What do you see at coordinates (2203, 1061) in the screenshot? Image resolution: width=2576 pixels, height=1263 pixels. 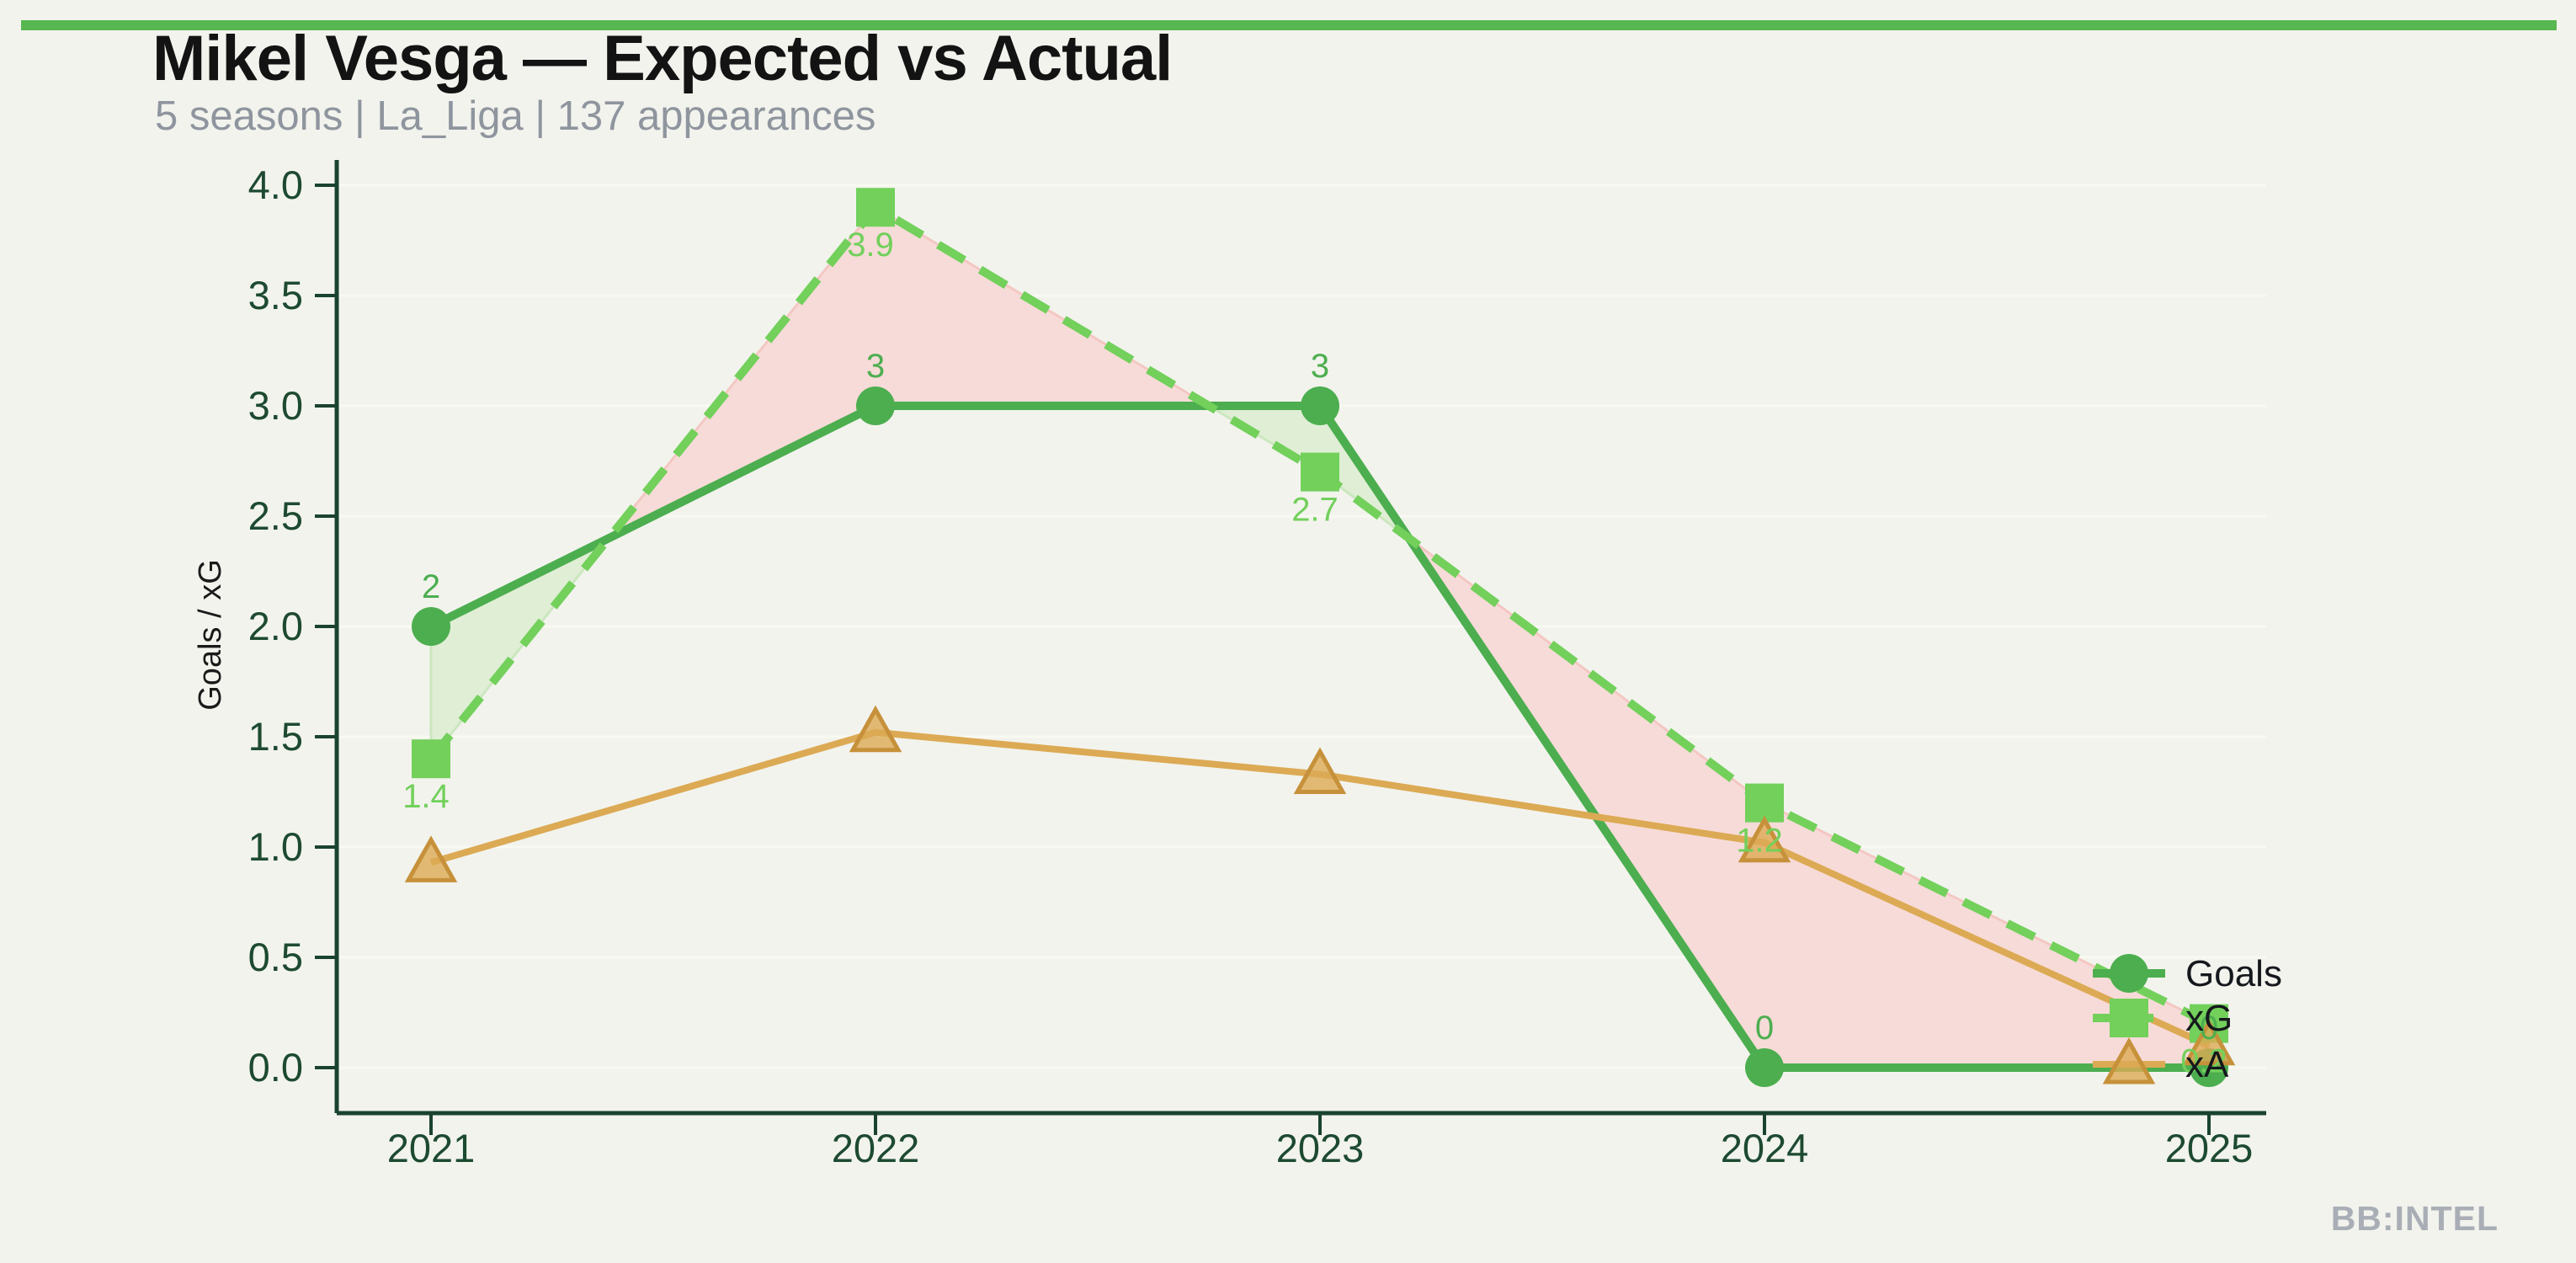 I see `xg-value-label: 0.2` at bounding box center [2203, 1061].